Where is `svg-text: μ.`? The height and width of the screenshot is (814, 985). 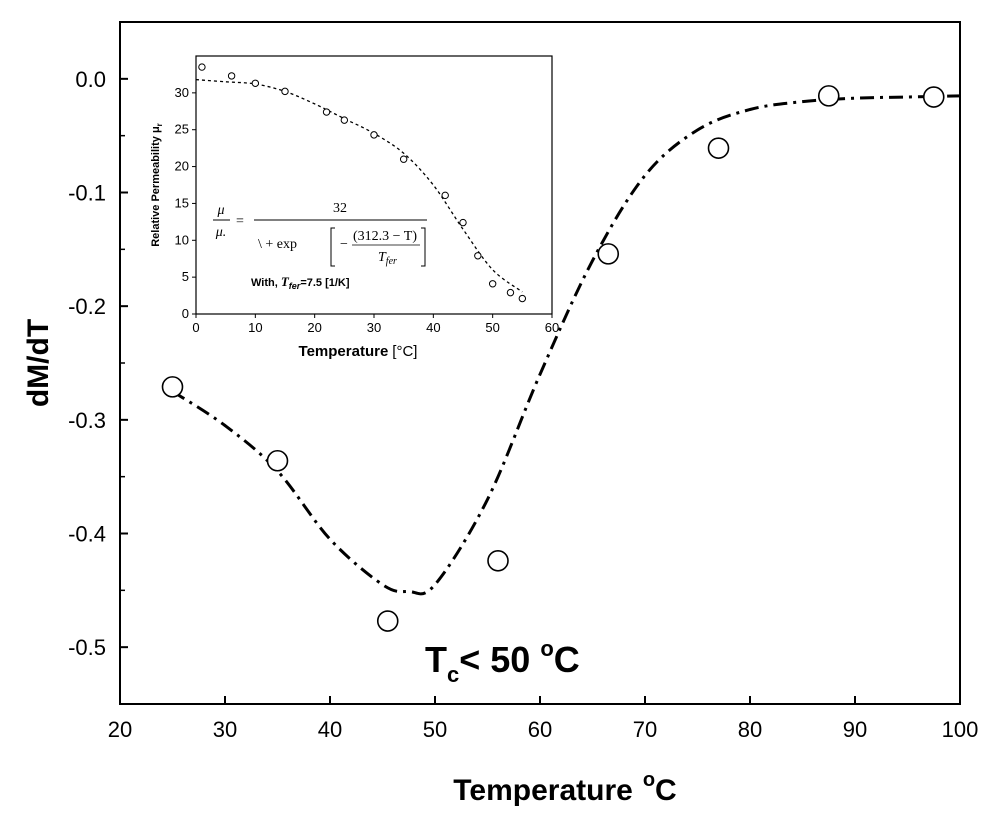 svg-text: μ. is located at coordinates (221, 232).